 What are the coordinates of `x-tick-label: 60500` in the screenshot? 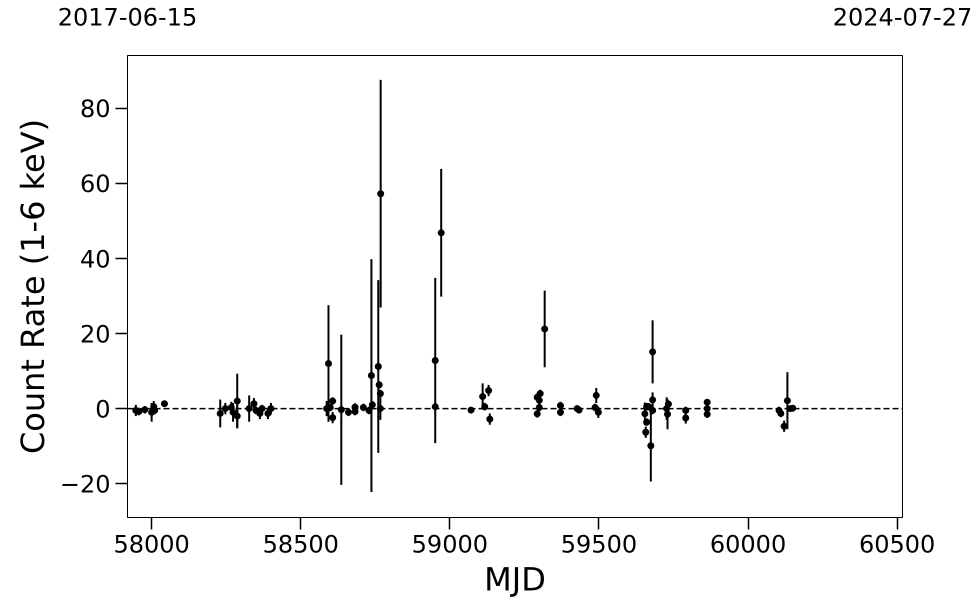 It's located at (897, 544).